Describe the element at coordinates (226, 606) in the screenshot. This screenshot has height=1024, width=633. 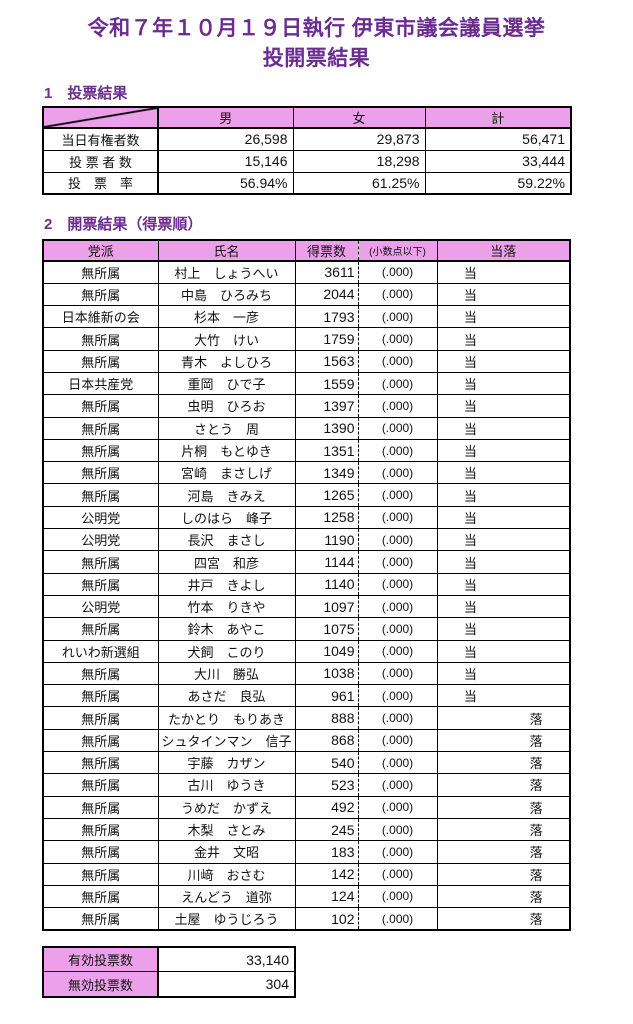
I see `candidate-name: 竹本 りきや` at that location.